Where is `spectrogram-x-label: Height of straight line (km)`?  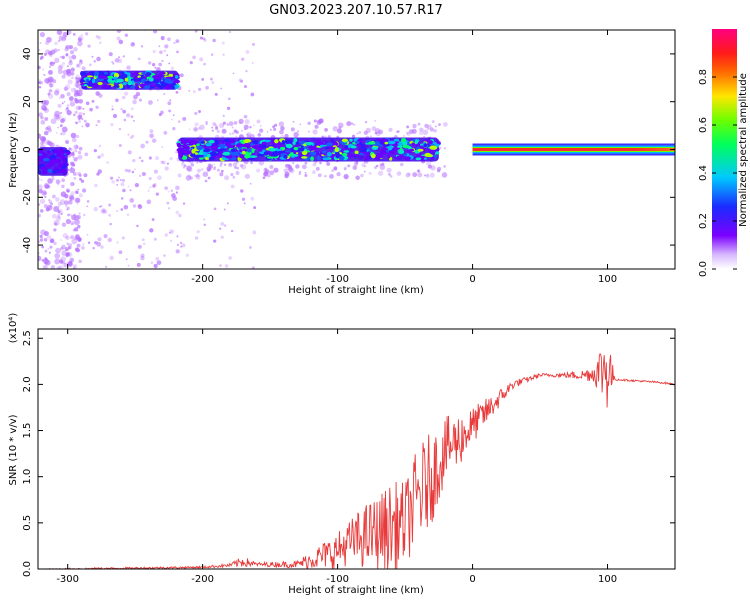 spectrogram-x-label: Height of straight line (km) is located at coordinates (356, 290).